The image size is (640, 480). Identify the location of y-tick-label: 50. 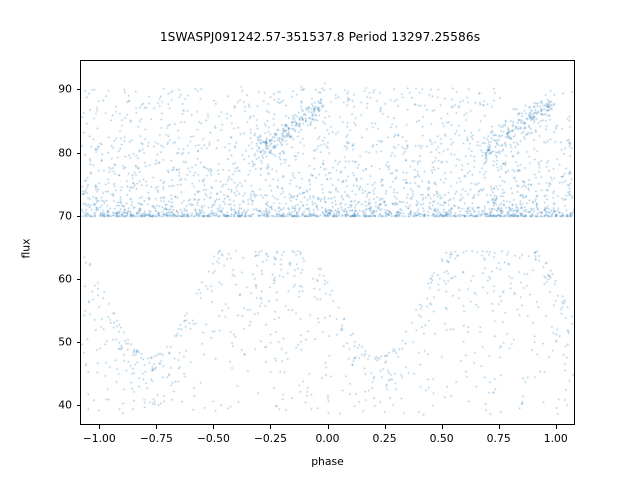
(65, 342).